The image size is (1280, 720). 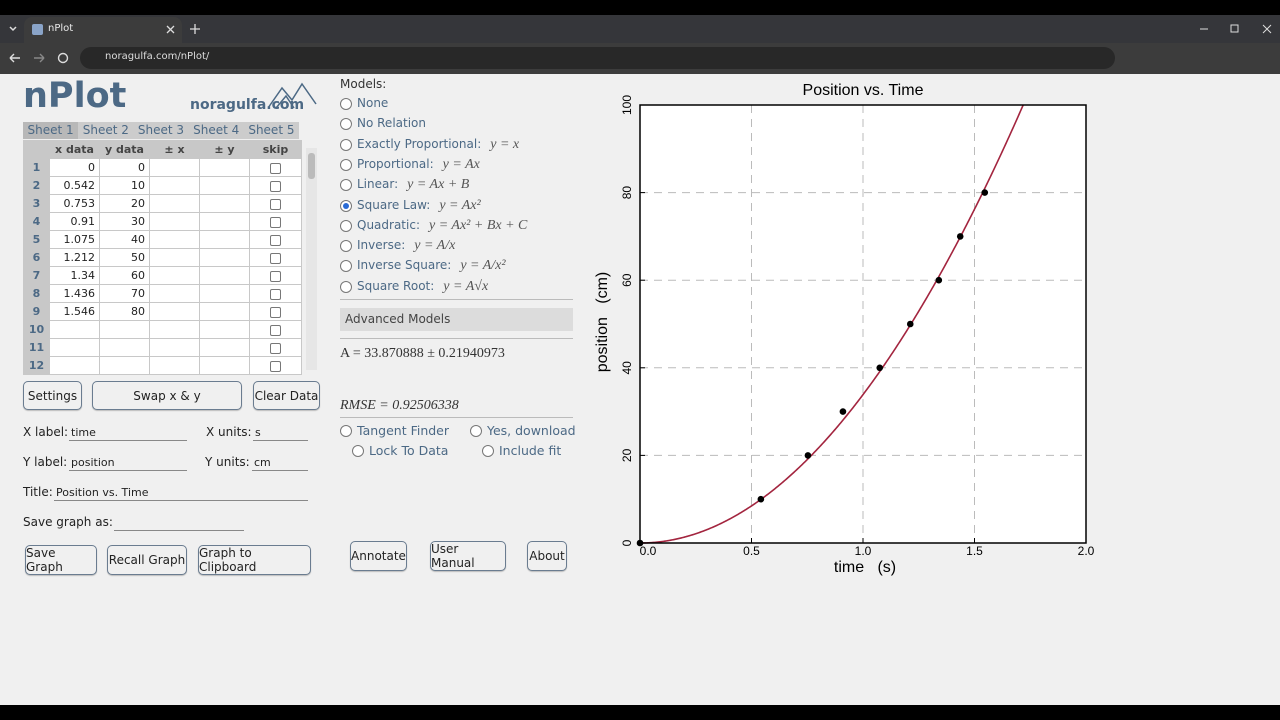 What do you see at coordinates (74, 185) in the screenshot?
I see `x-cell: 0.542` at bounding box center [74, 185].